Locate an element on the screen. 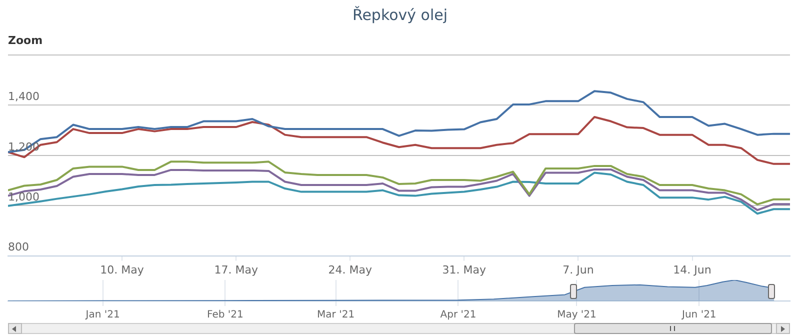 This screenshot has height=336, width=800. x-tick-label: May '21 is located at coordinates (576, 315).